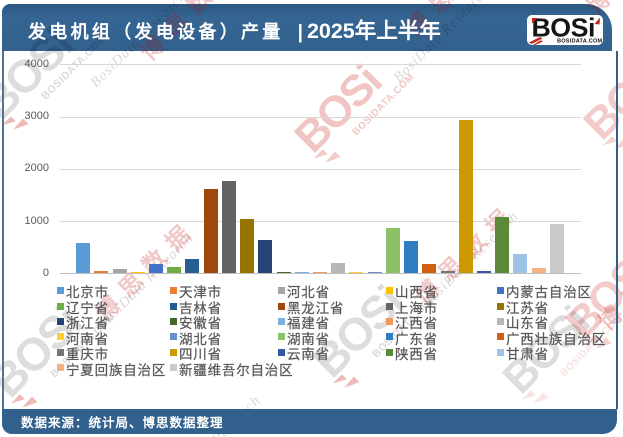  Describe the element at coordinates (580, 41) in the screenshot. I see `svg-text: BOSIDATA.COM` at that location.